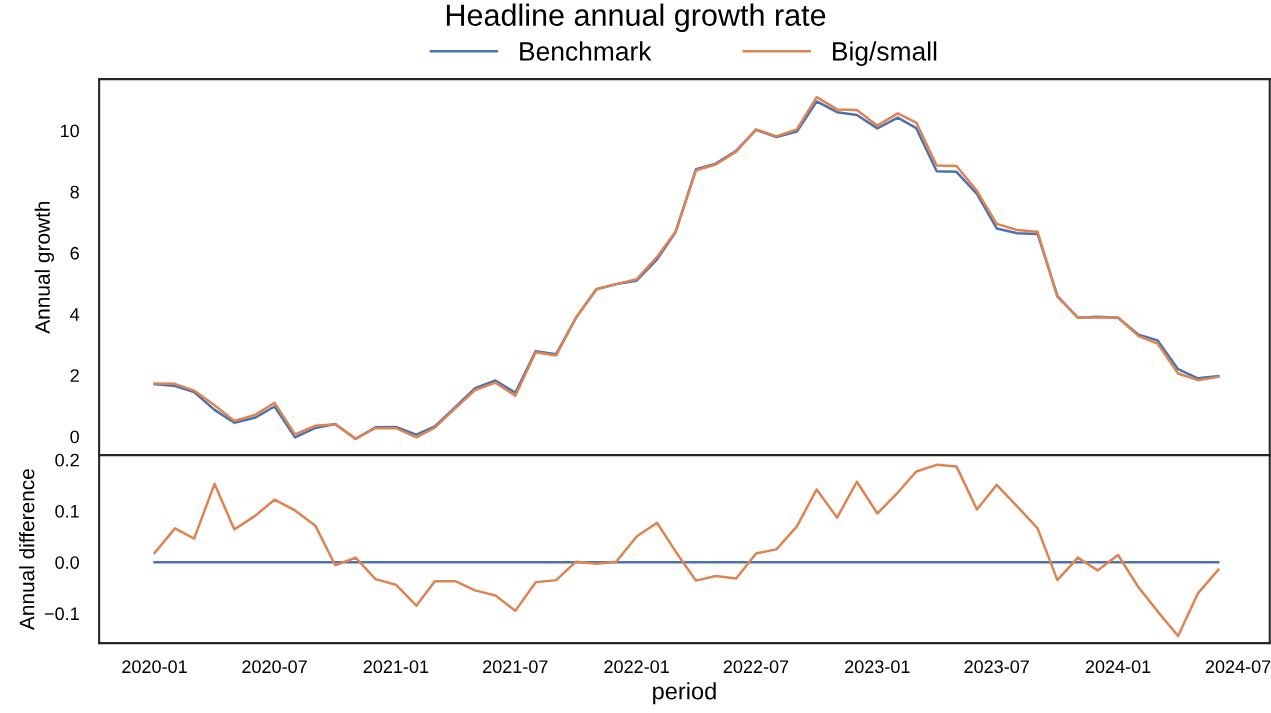 The width and height of the screenshot is (1271, 713). What do you see at coordinates (61, 614) in the screenshot?
I see `y-tick-label: −0.1` at bounding box center [61, 614].